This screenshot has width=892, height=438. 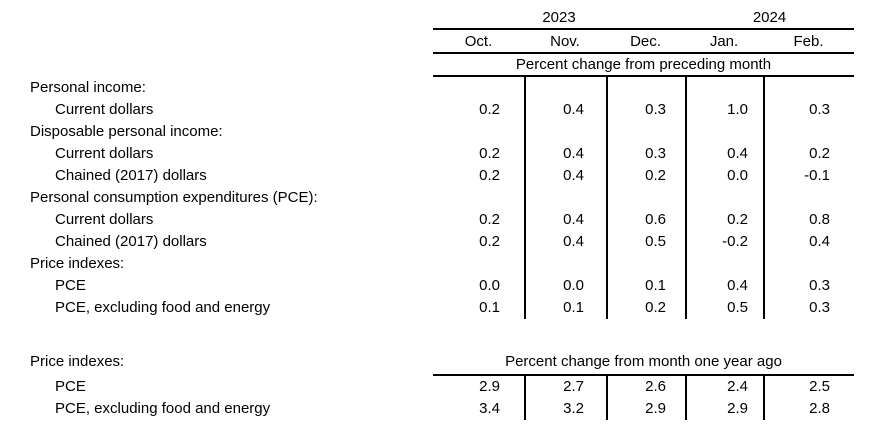 I want to click on data-cell: 3.2, so click(x=565, y=409).